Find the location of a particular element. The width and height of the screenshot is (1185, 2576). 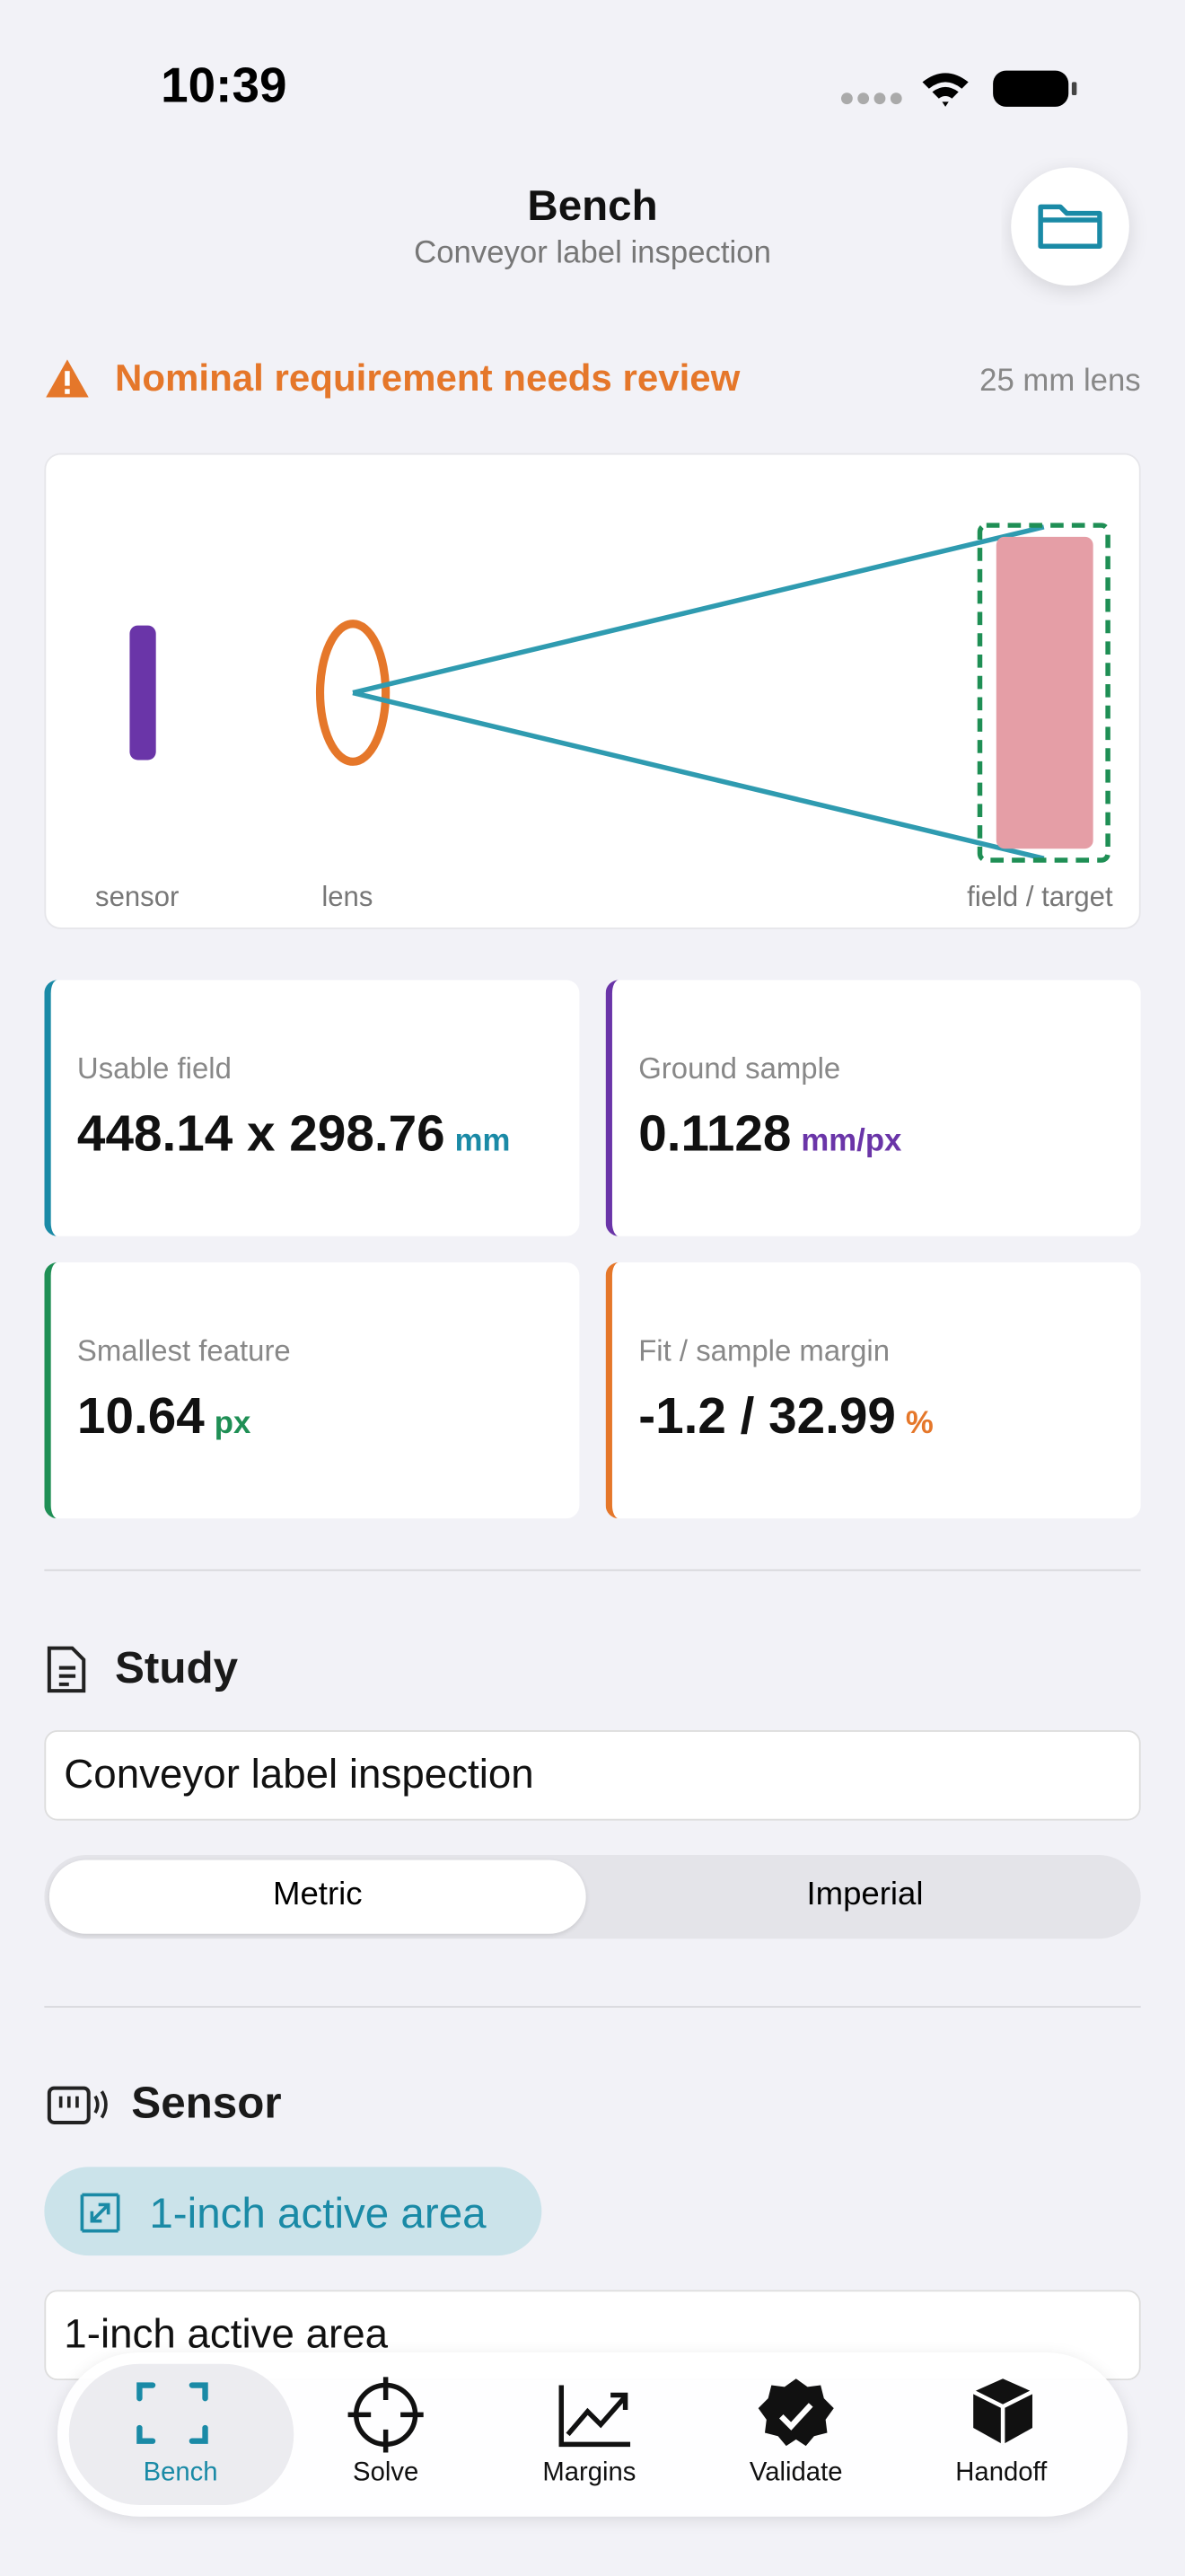

segment-label: Metric is located at coordinates (317, 1894).